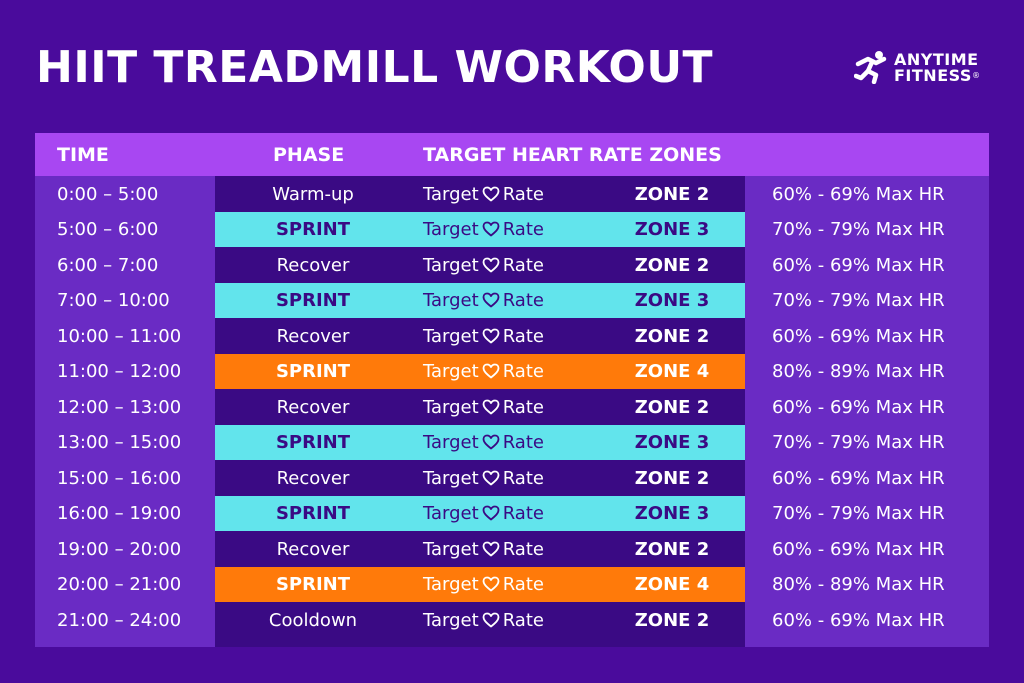 This screenshot has width=1024, height=683. I want to click on registered-mark: ®, so click(976, 75).